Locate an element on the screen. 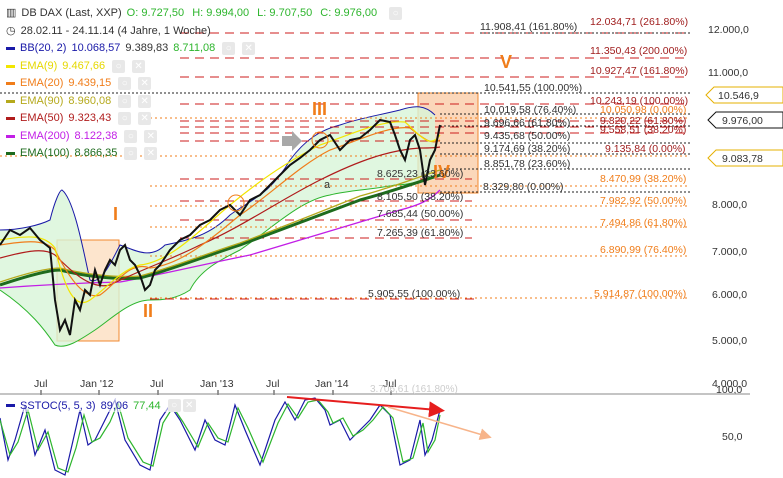 The height and width of the screenshot is (478, 783). sstoc-d-value: 77,44 is located at coordinates (147, 405).